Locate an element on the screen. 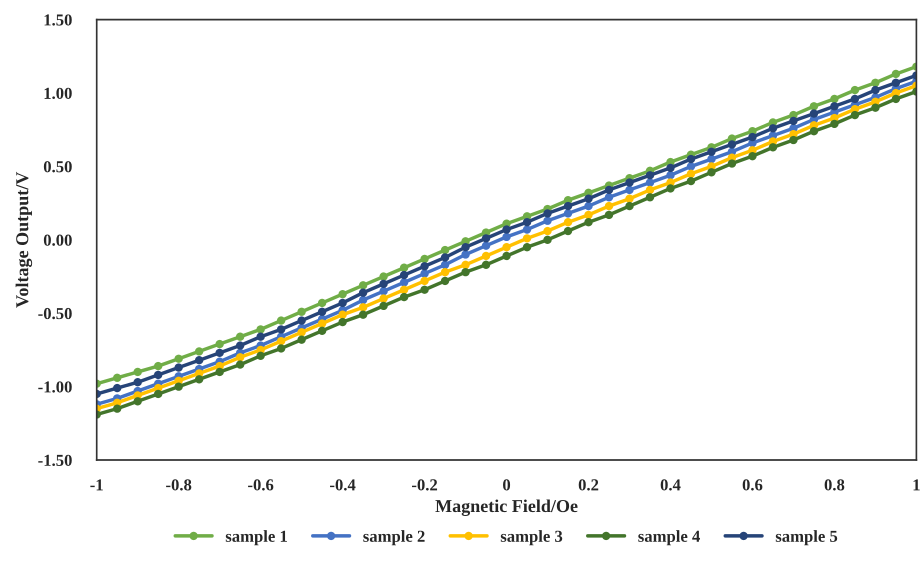 This screenshot has width=921, height=561. x-tick-label: -0.2 is located at coordinates (425, 485).